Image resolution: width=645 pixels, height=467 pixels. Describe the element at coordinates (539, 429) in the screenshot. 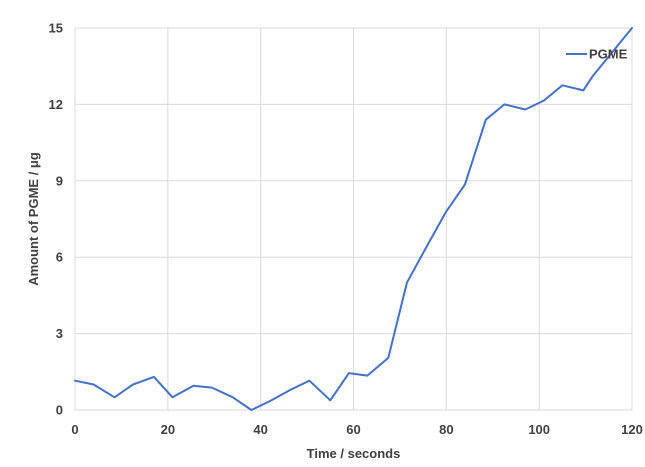

I see `x-tick-label: 100` at that location.